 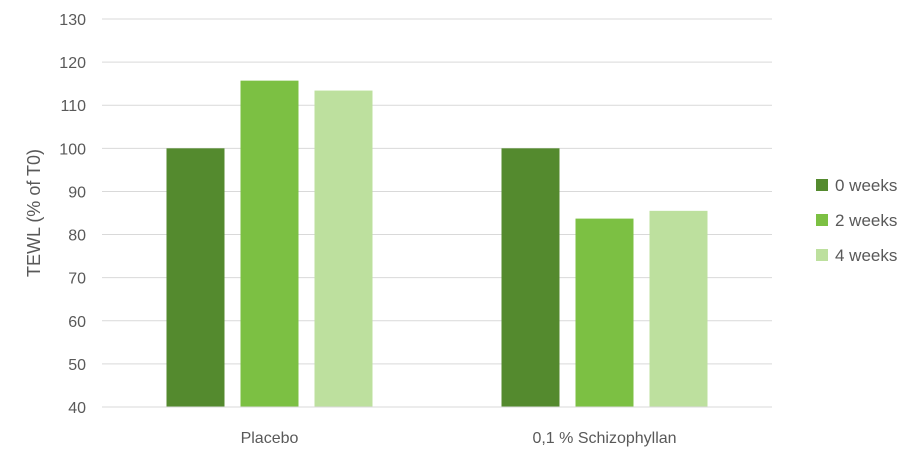 I want to click on y-tick-label-70: 70, so click(x=77, y=279).